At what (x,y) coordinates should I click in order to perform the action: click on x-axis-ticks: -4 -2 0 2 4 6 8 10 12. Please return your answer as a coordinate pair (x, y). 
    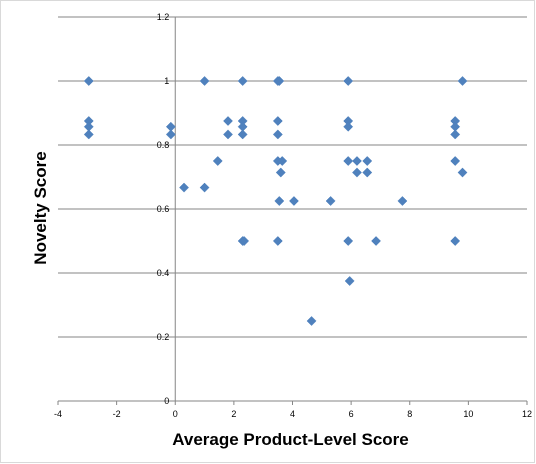
    Looking at the image, I should click on (293, 410).